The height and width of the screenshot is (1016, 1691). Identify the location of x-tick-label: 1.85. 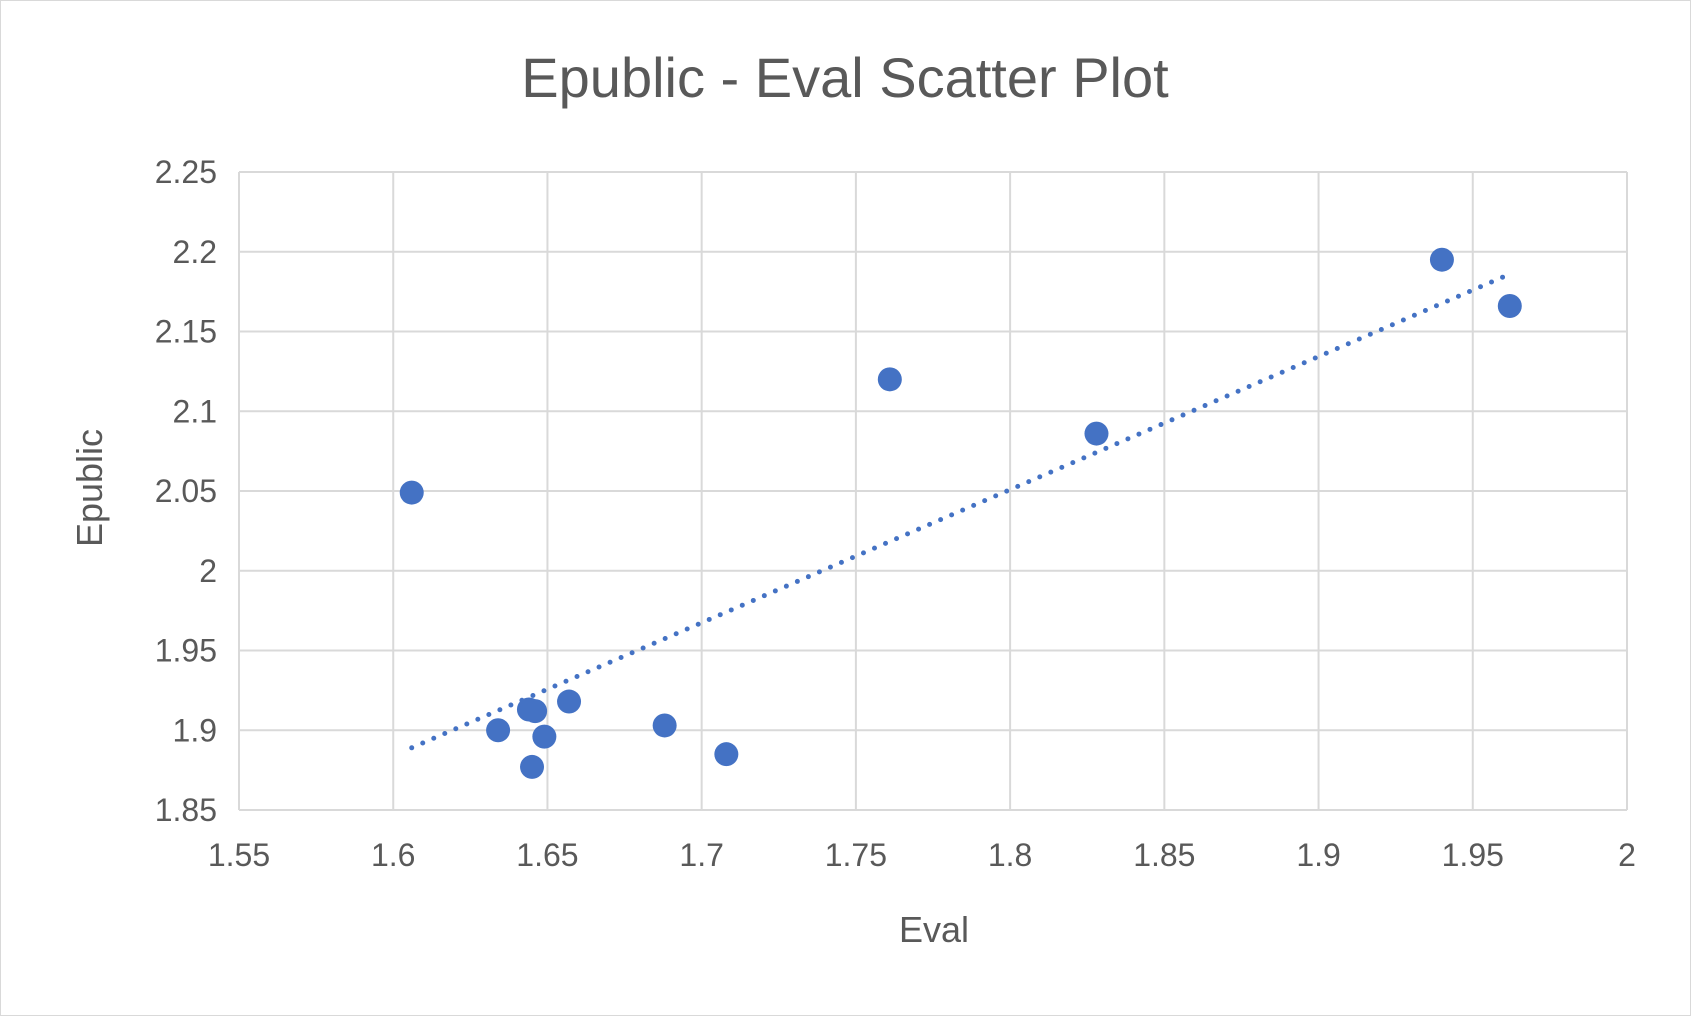
(1164, 855).